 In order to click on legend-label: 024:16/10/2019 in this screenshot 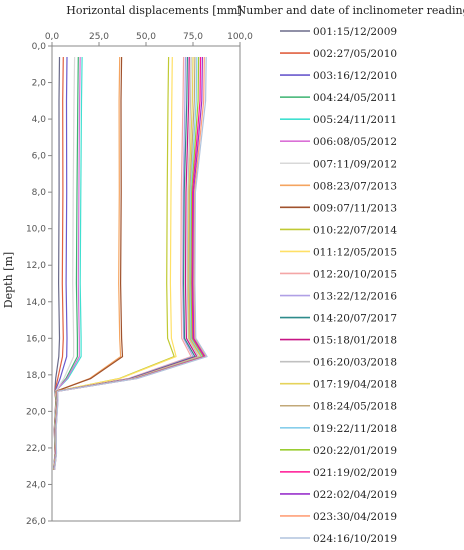, I will do `click(355, 539)`.